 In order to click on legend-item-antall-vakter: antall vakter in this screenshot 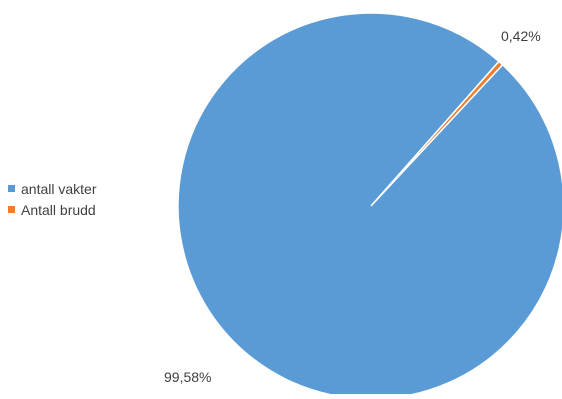, I will do `click(52, 188)`.